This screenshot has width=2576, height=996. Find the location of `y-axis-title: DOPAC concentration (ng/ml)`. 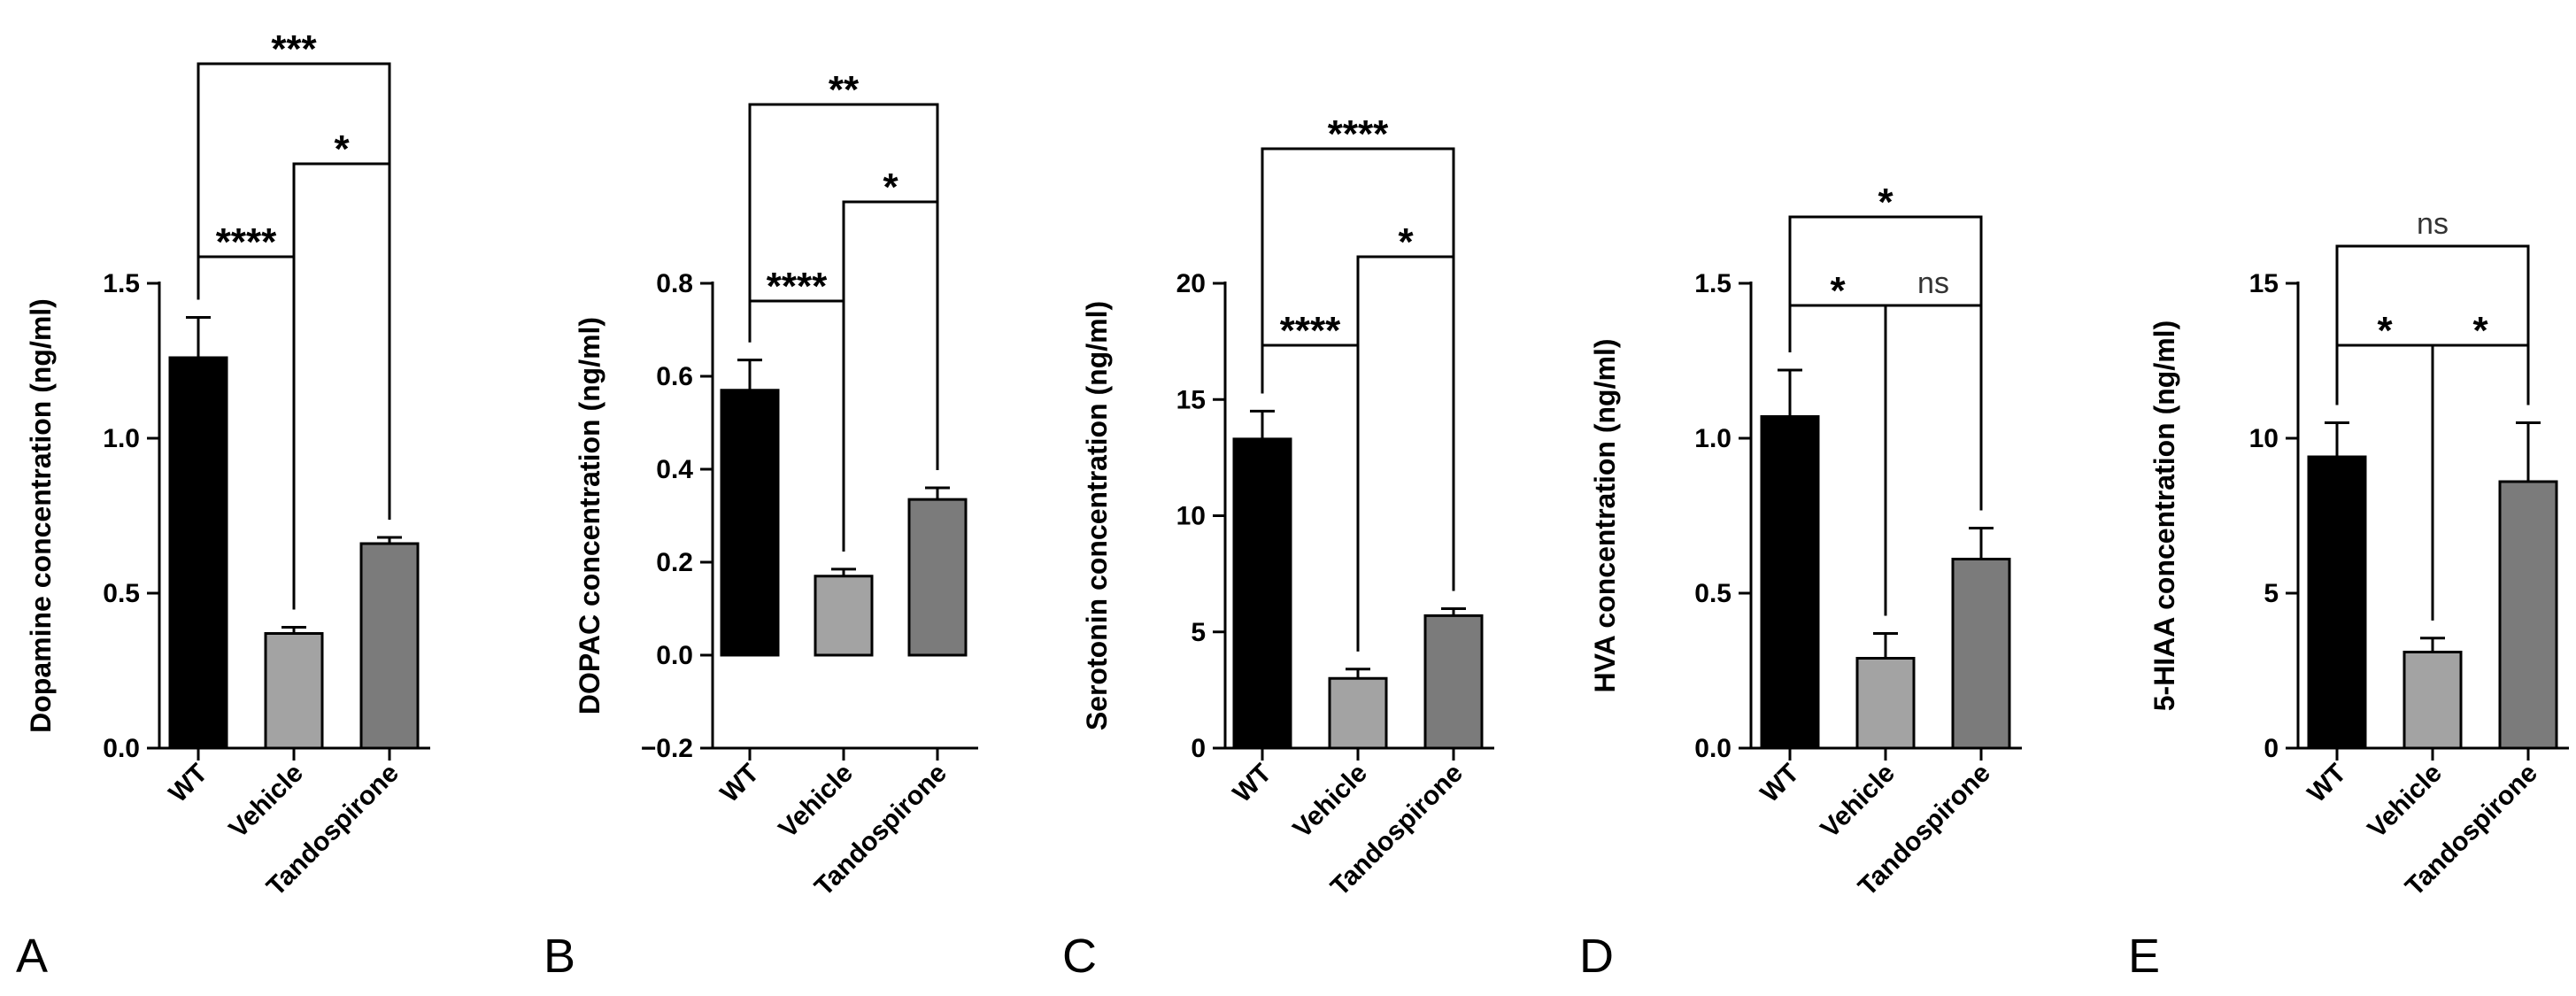

y-axis-title: DOPAC concentration (ng/ml) is located at coordinates (589, 515).